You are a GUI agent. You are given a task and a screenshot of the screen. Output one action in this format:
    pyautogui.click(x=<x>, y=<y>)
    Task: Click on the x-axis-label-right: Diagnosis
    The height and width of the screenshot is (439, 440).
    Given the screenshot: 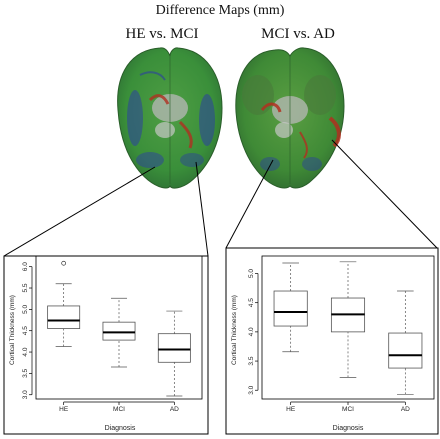 What is the action you would take?
    pyautogui.click(x=348, y=428)
    